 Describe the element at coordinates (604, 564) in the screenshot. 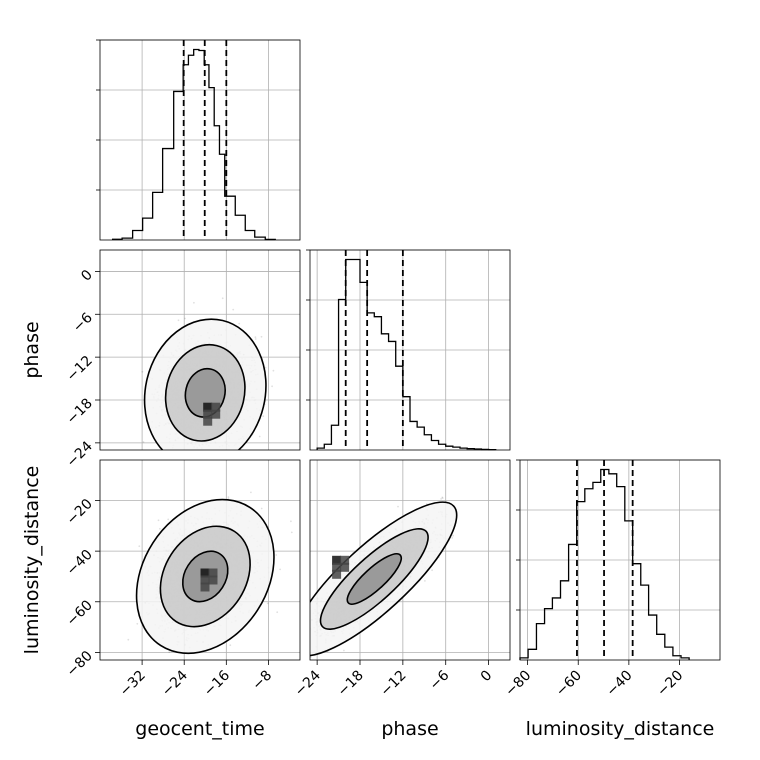

I see `histogram-luminosity_distance` at that location.